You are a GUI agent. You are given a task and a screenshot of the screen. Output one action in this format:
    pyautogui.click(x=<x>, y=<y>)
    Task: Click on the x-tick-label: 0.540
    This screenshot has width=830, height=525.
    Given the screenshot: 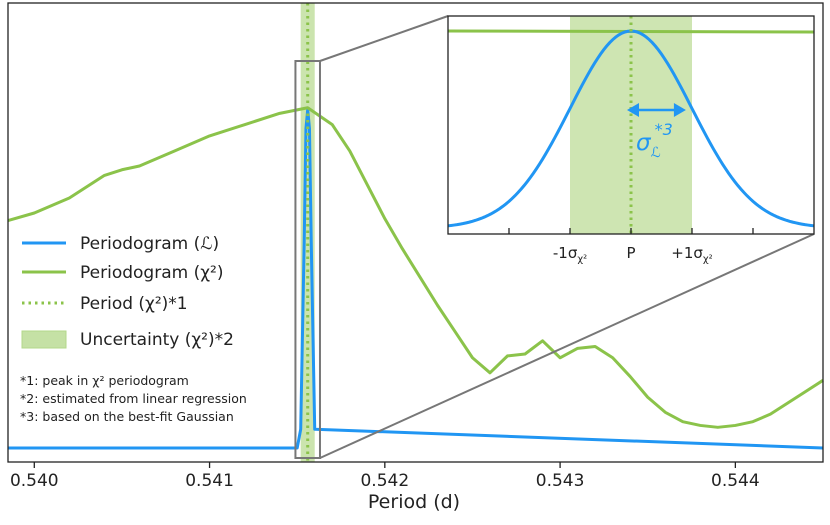 What is the action you would take?
    pyautogui.click(x=34, y=481)
    